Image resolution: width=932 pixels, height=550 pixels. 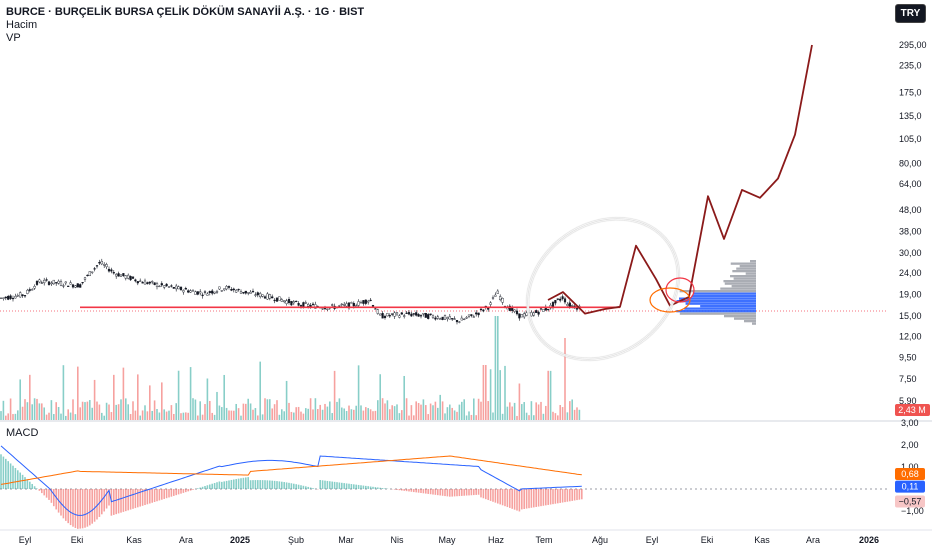 What do you see at coordinates (910, 502) in the screenshot?
I see `macd-badge-text: −0,57` at bounding box center [910, 502].